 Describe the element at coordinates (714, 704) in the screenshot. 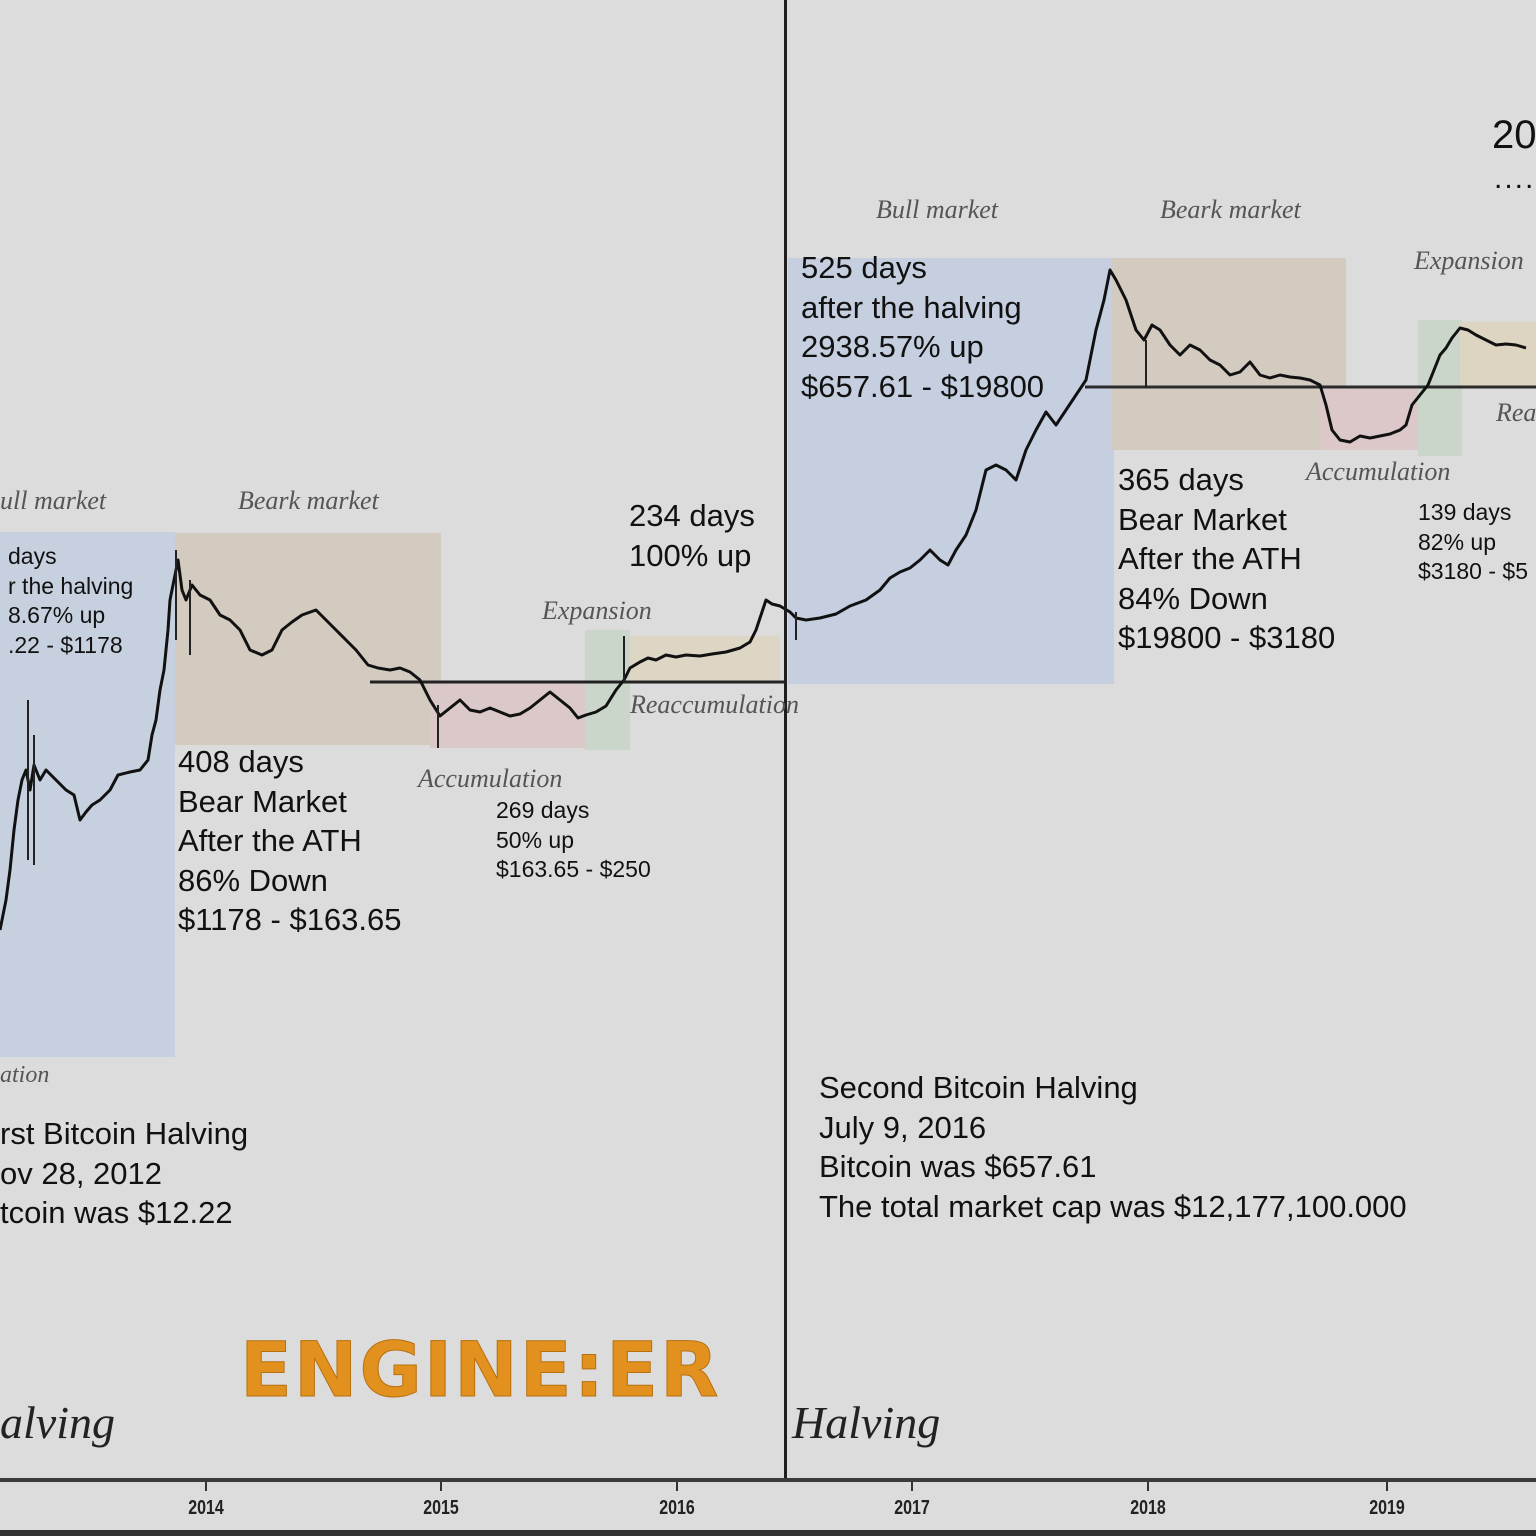

I see `phase-label-reaccumulation-1: Reaccumulation` at that location.